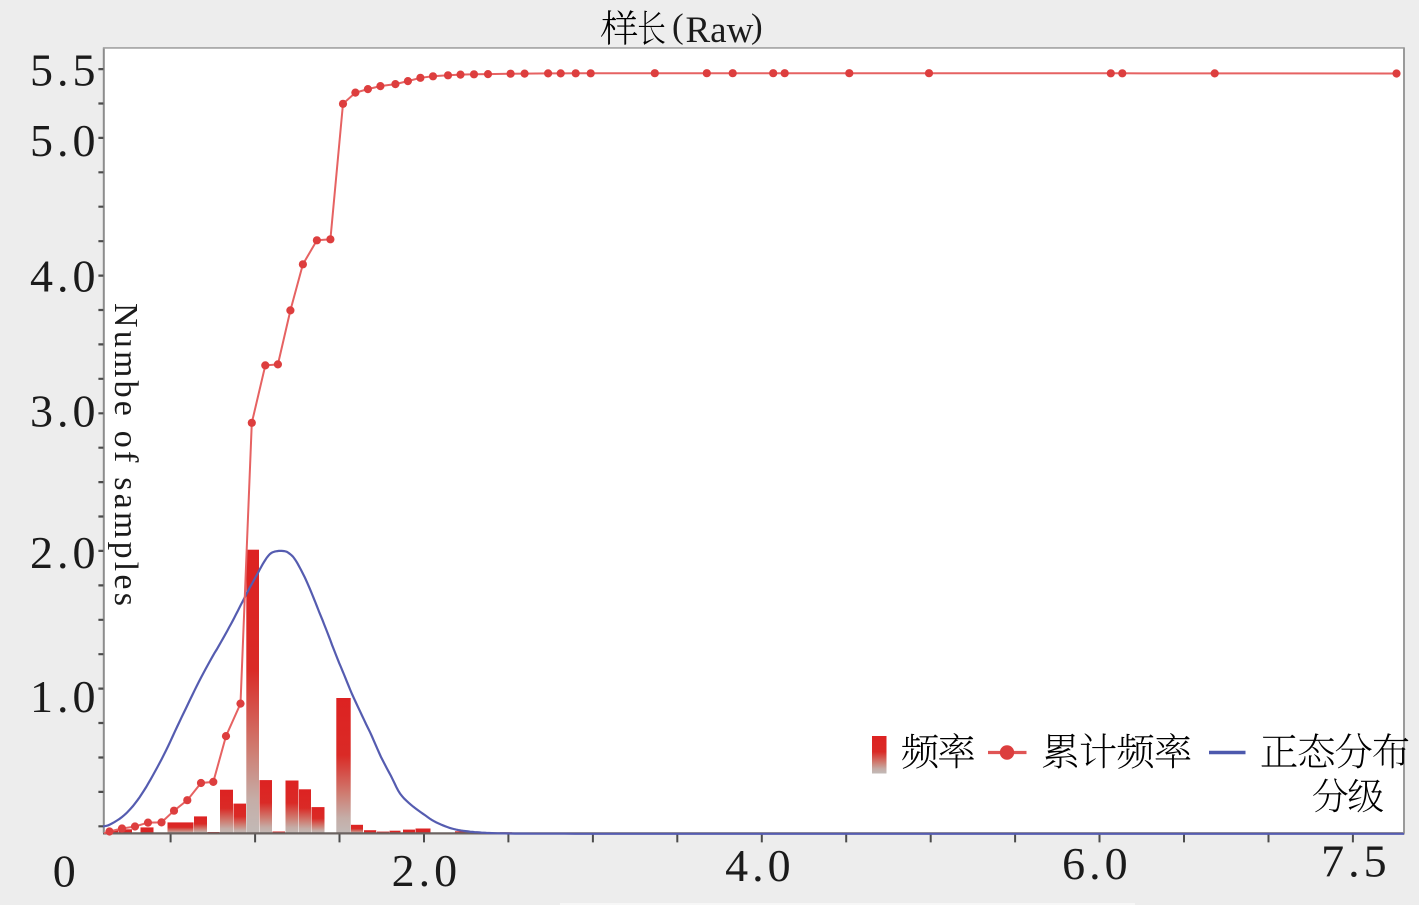 The image size is (1419, 905). Describe the element at coordinates (63, 411) in the screenshot. I see `svg-text: 3.0` at that location.